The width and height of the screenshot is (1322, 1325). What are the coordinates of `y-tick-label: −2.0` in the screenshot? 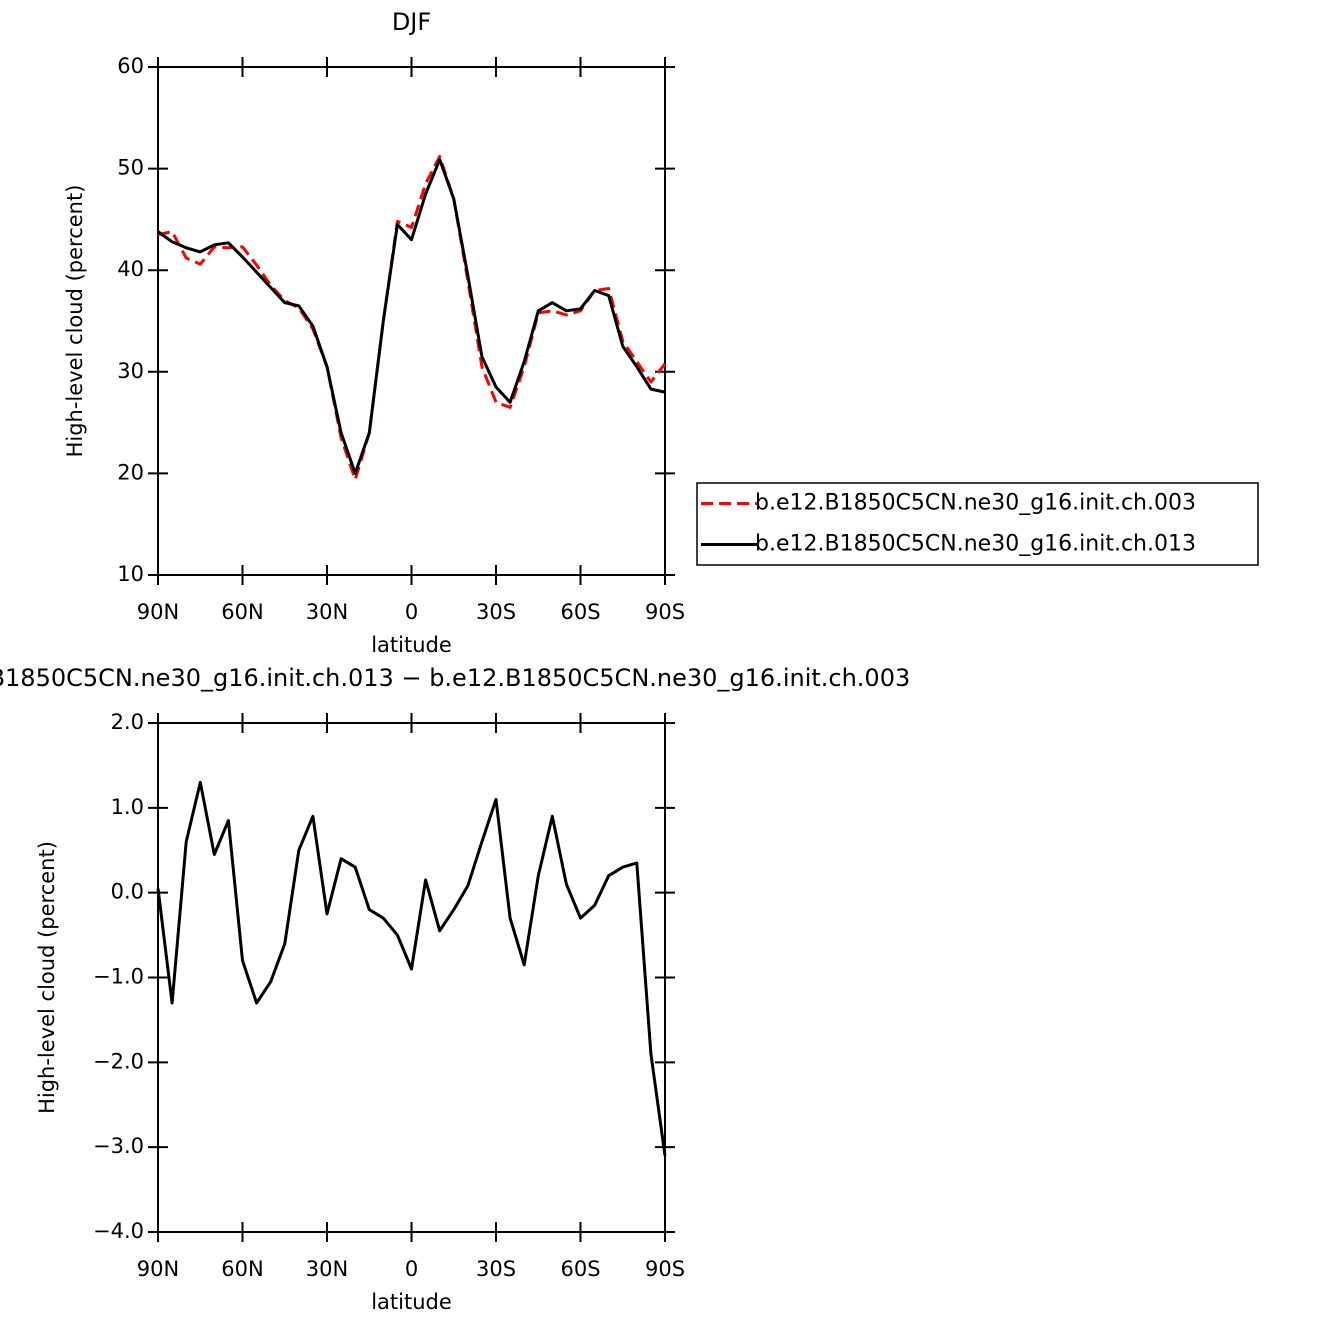 It's located at (118, 1061).